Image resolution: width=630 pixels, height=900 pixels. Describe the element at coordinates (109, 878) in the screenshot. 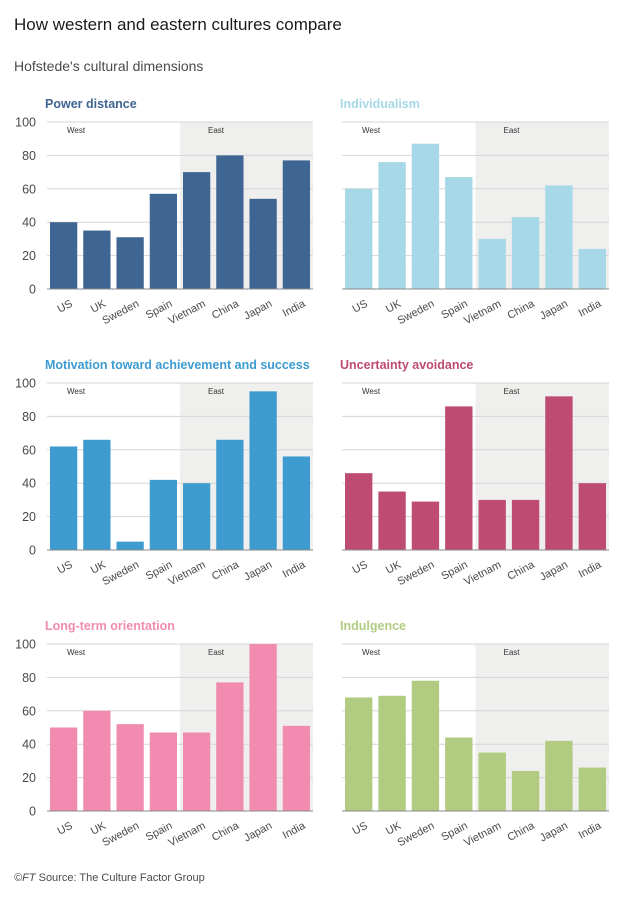

I see `source-note: ©FT Source: The Culture Factor Group` at that location.